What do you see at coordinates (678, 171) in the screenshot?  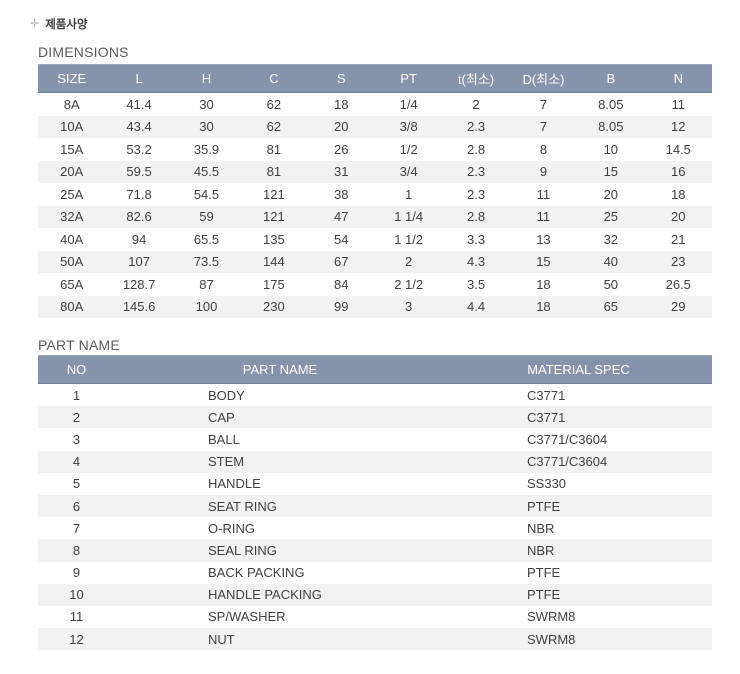 I see `table-cell: 16` at bounding box center [678, 171].